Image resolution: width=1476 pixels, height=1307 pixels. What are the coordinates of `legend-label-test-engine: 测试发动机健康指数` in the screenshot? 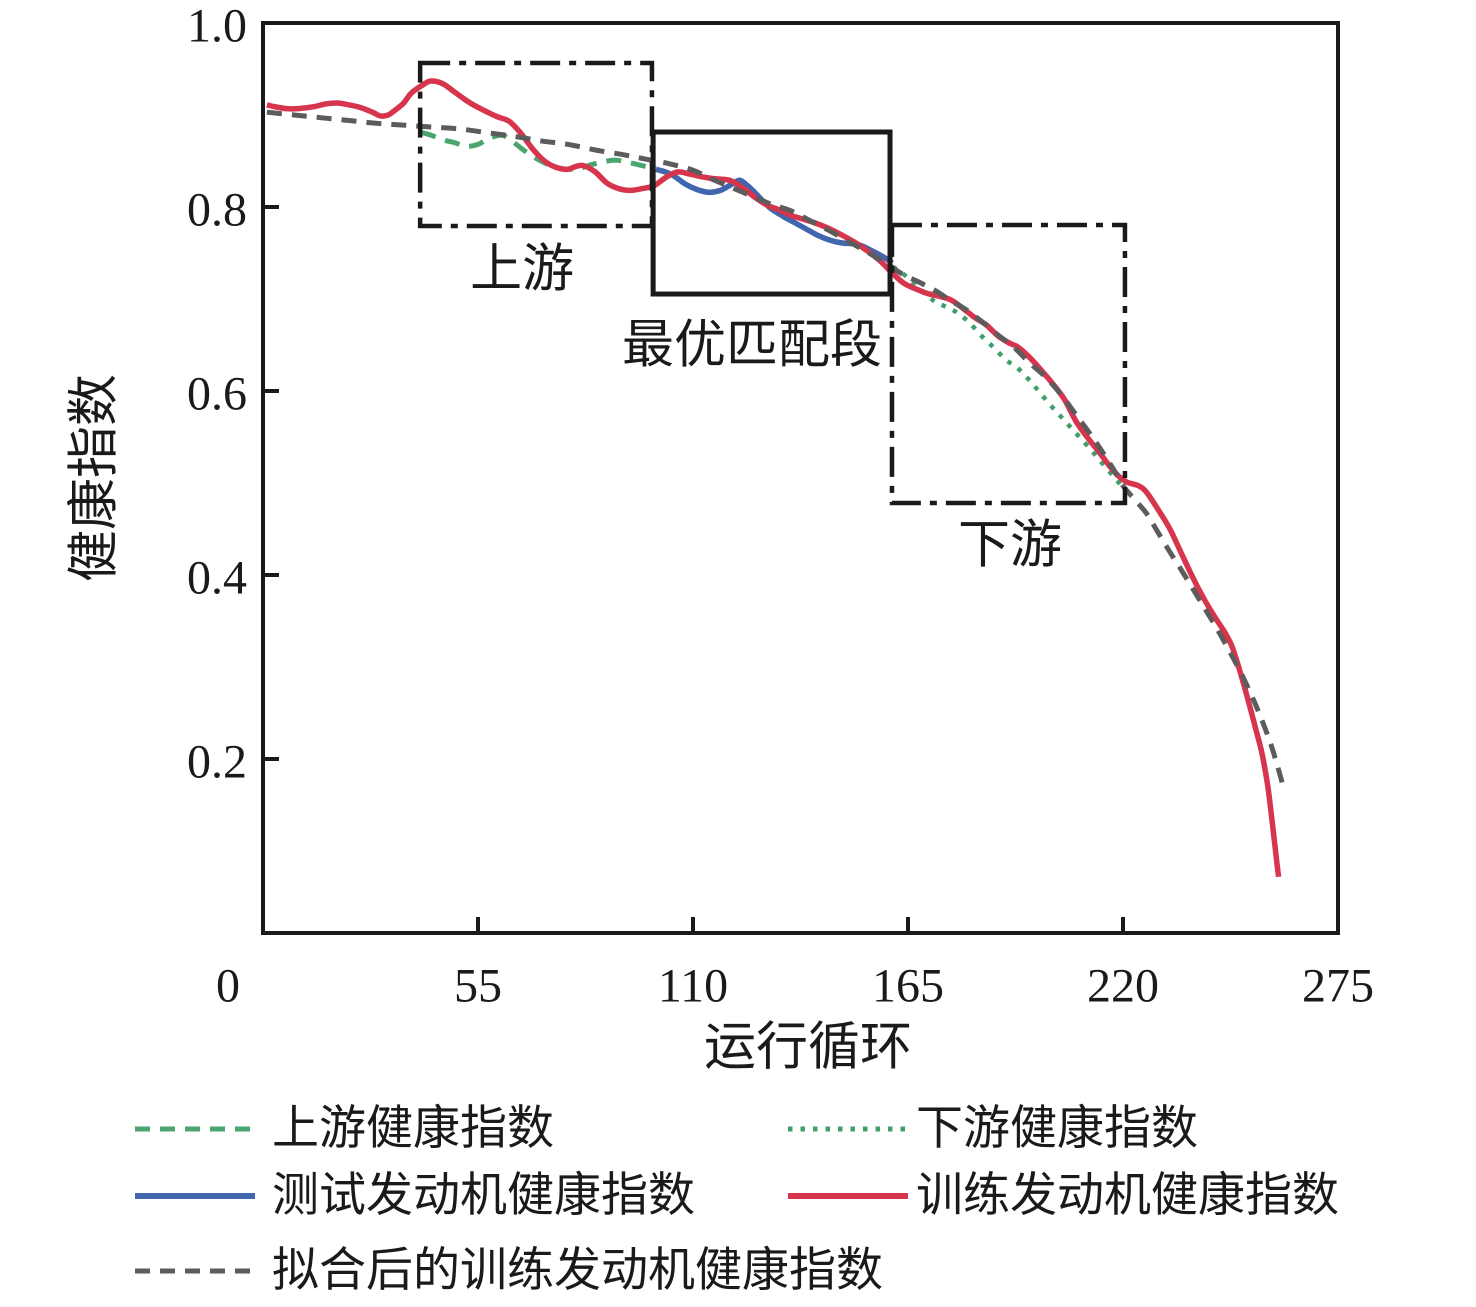 It's located at (483, 1196).